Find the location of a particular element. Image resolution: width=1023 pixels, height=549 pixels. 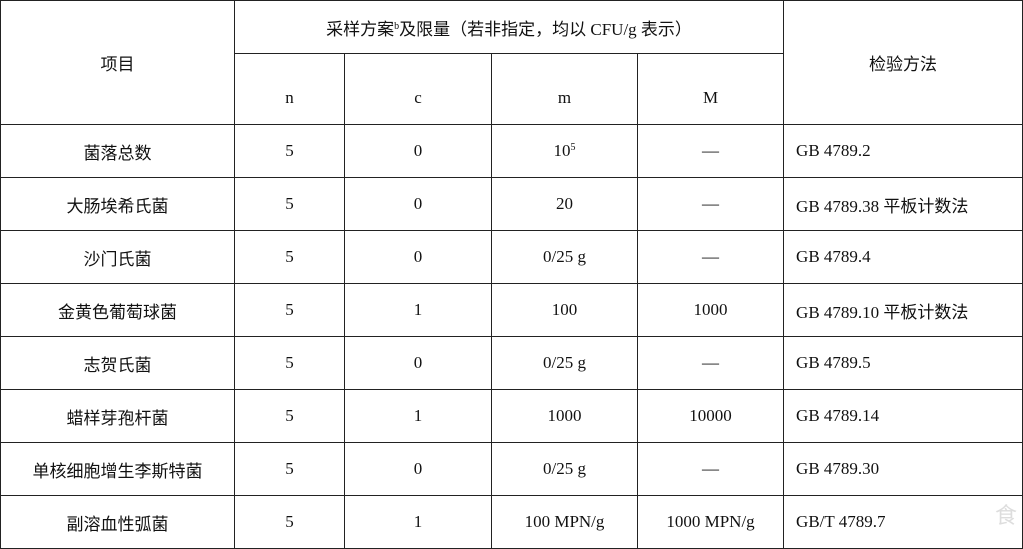

header-item: 项目 is located at coordinates (118, 63).